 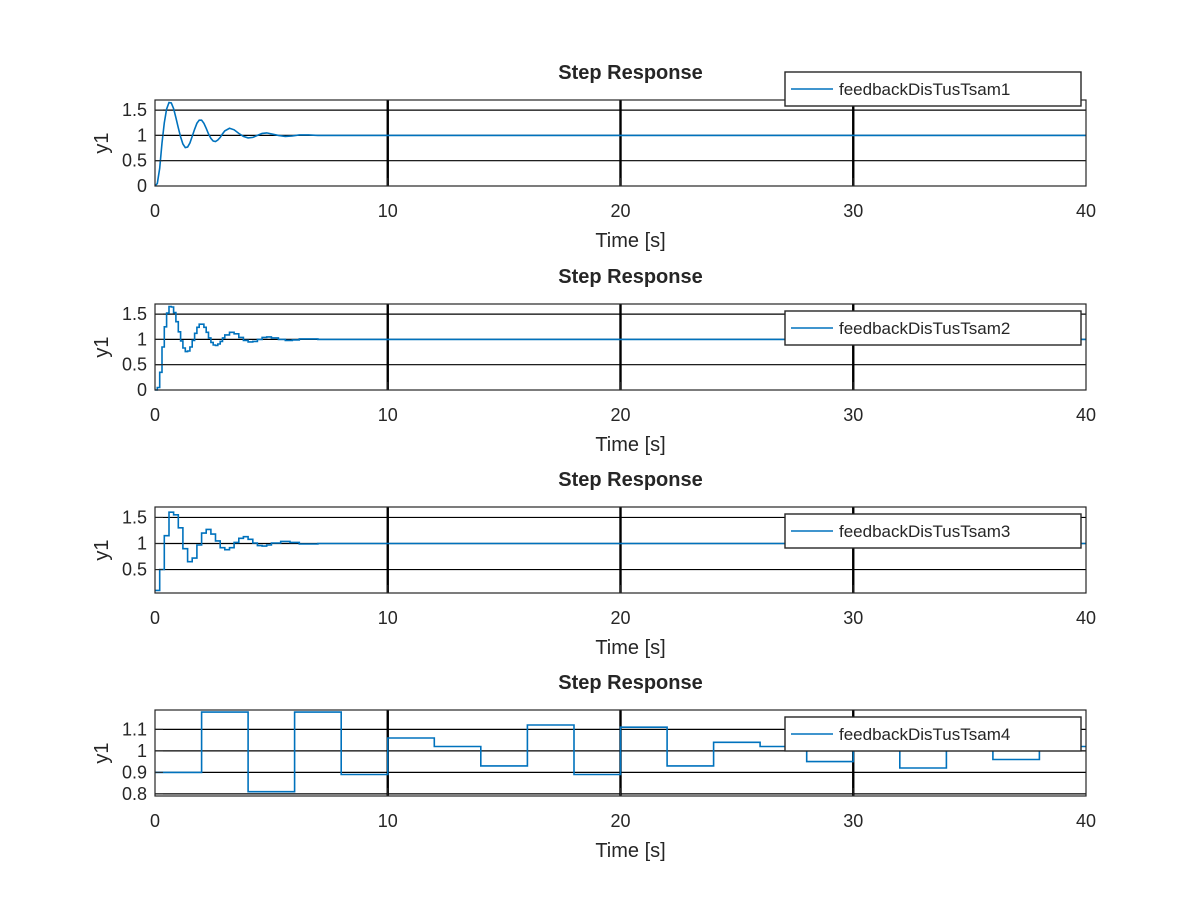 What do you see at coordinates (134, 729) in the screenshot?
I see `y-tick-label: 1.1` at bounding box center [134, 729].